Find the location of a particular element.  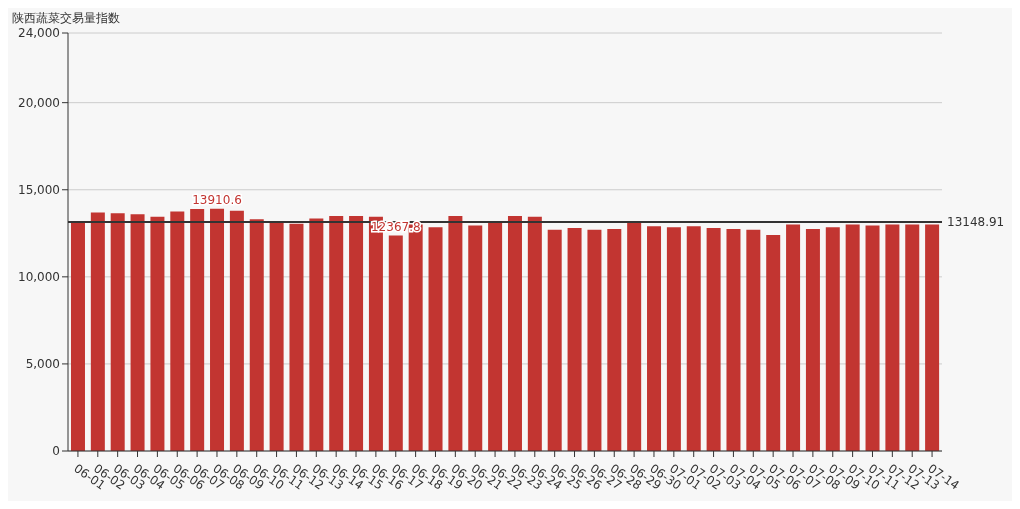

ref-line-label: 13148.91 is located at coordinates (976, 222).